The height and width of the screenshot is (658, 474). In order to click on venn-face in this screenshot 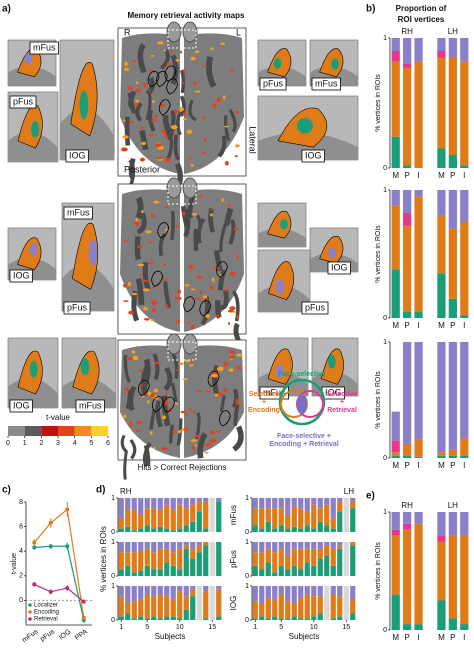, I will do `click(302, 402)`.